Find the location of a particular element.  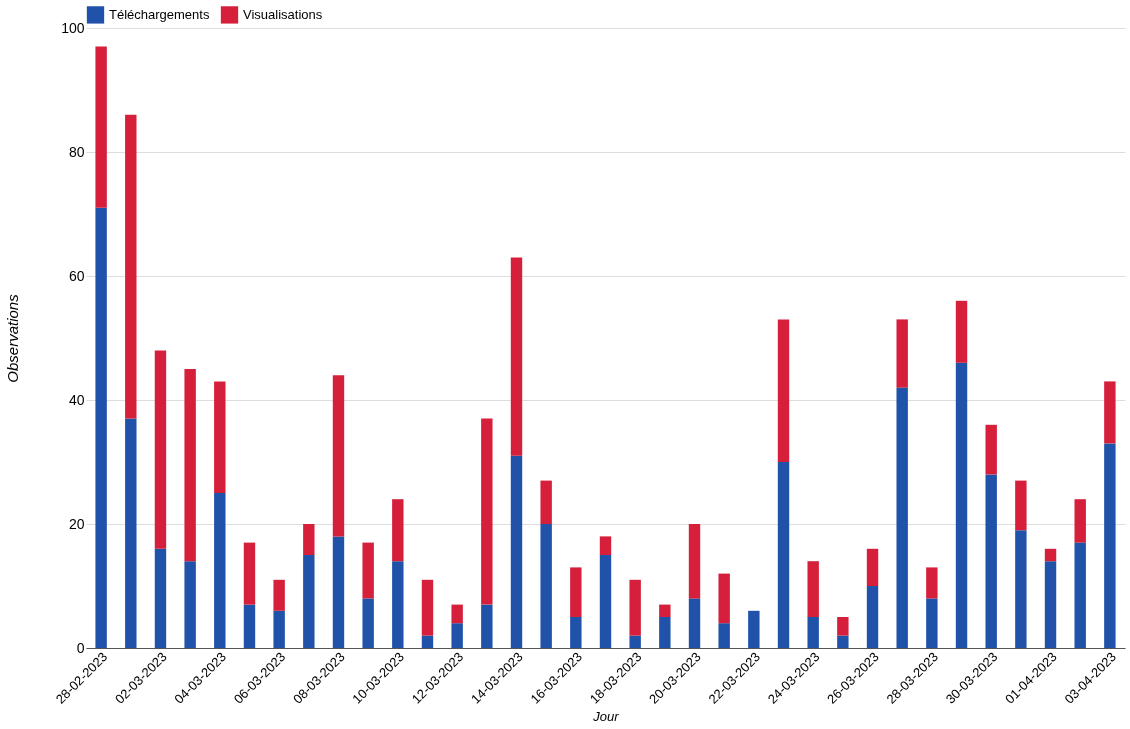

y-tick-label: 0 is located at coordinates (80, 647).